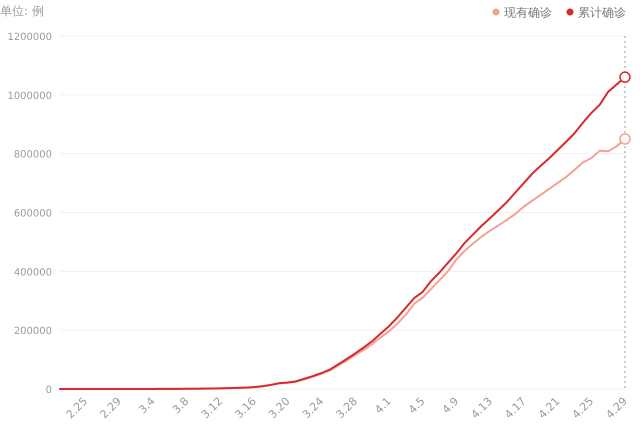 The height and width of the screenshot is (432, 640). I want to click on y-tick-label: 800000, so click(33, 155).